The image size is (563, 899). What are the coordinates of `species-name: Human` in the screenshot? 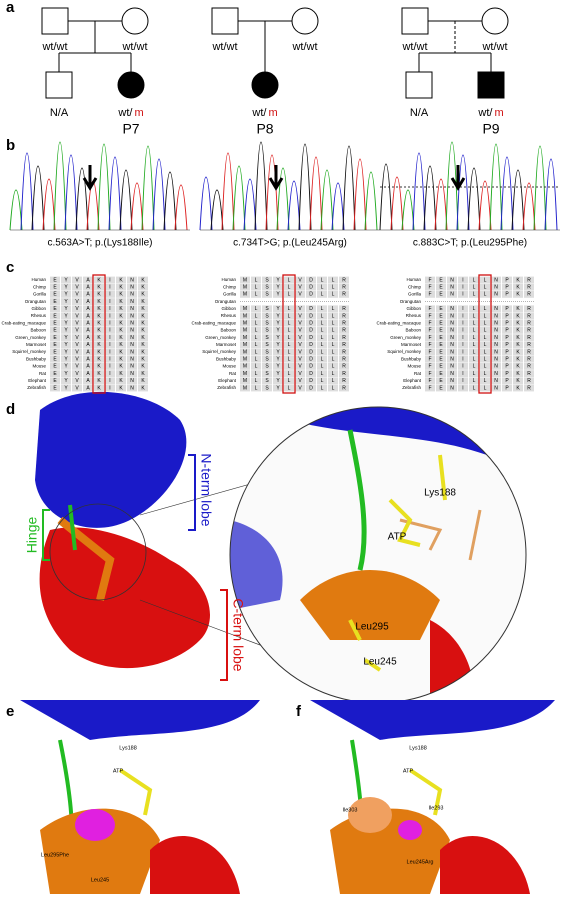 It's located at (38, 279).